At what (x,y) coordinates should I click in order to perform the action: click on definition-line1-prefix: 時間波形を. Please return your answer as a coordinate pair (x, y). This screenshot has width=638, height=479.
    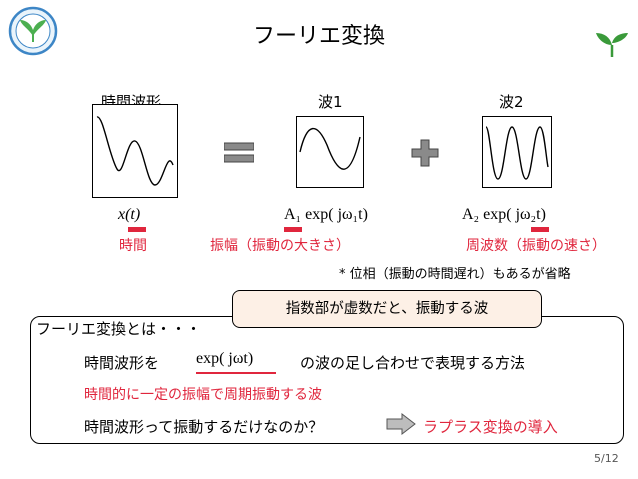
    Looking at the image, I should click on (122, 363).